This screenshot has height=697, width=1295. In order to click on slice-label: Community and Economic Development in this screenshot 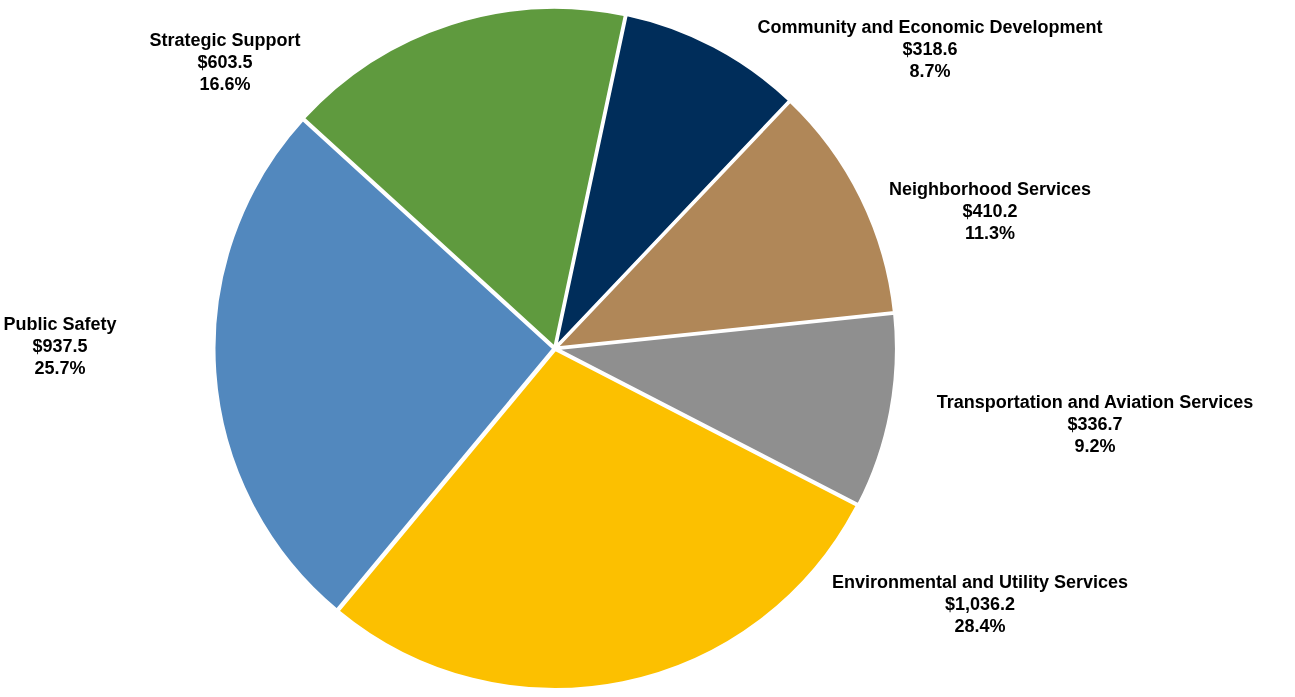, I will do `click(930, 26)`.